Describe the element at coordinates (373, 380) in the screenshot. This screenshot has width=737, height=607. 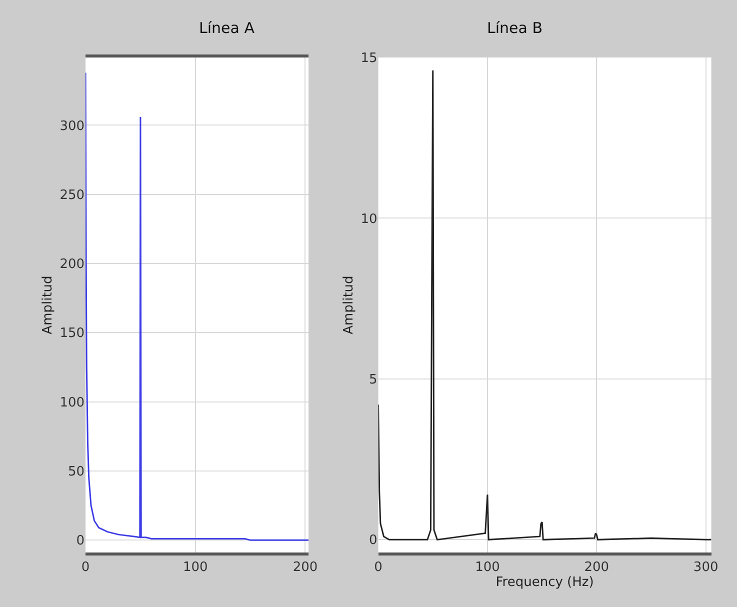
I see `y-tick-label: 5` at that location.